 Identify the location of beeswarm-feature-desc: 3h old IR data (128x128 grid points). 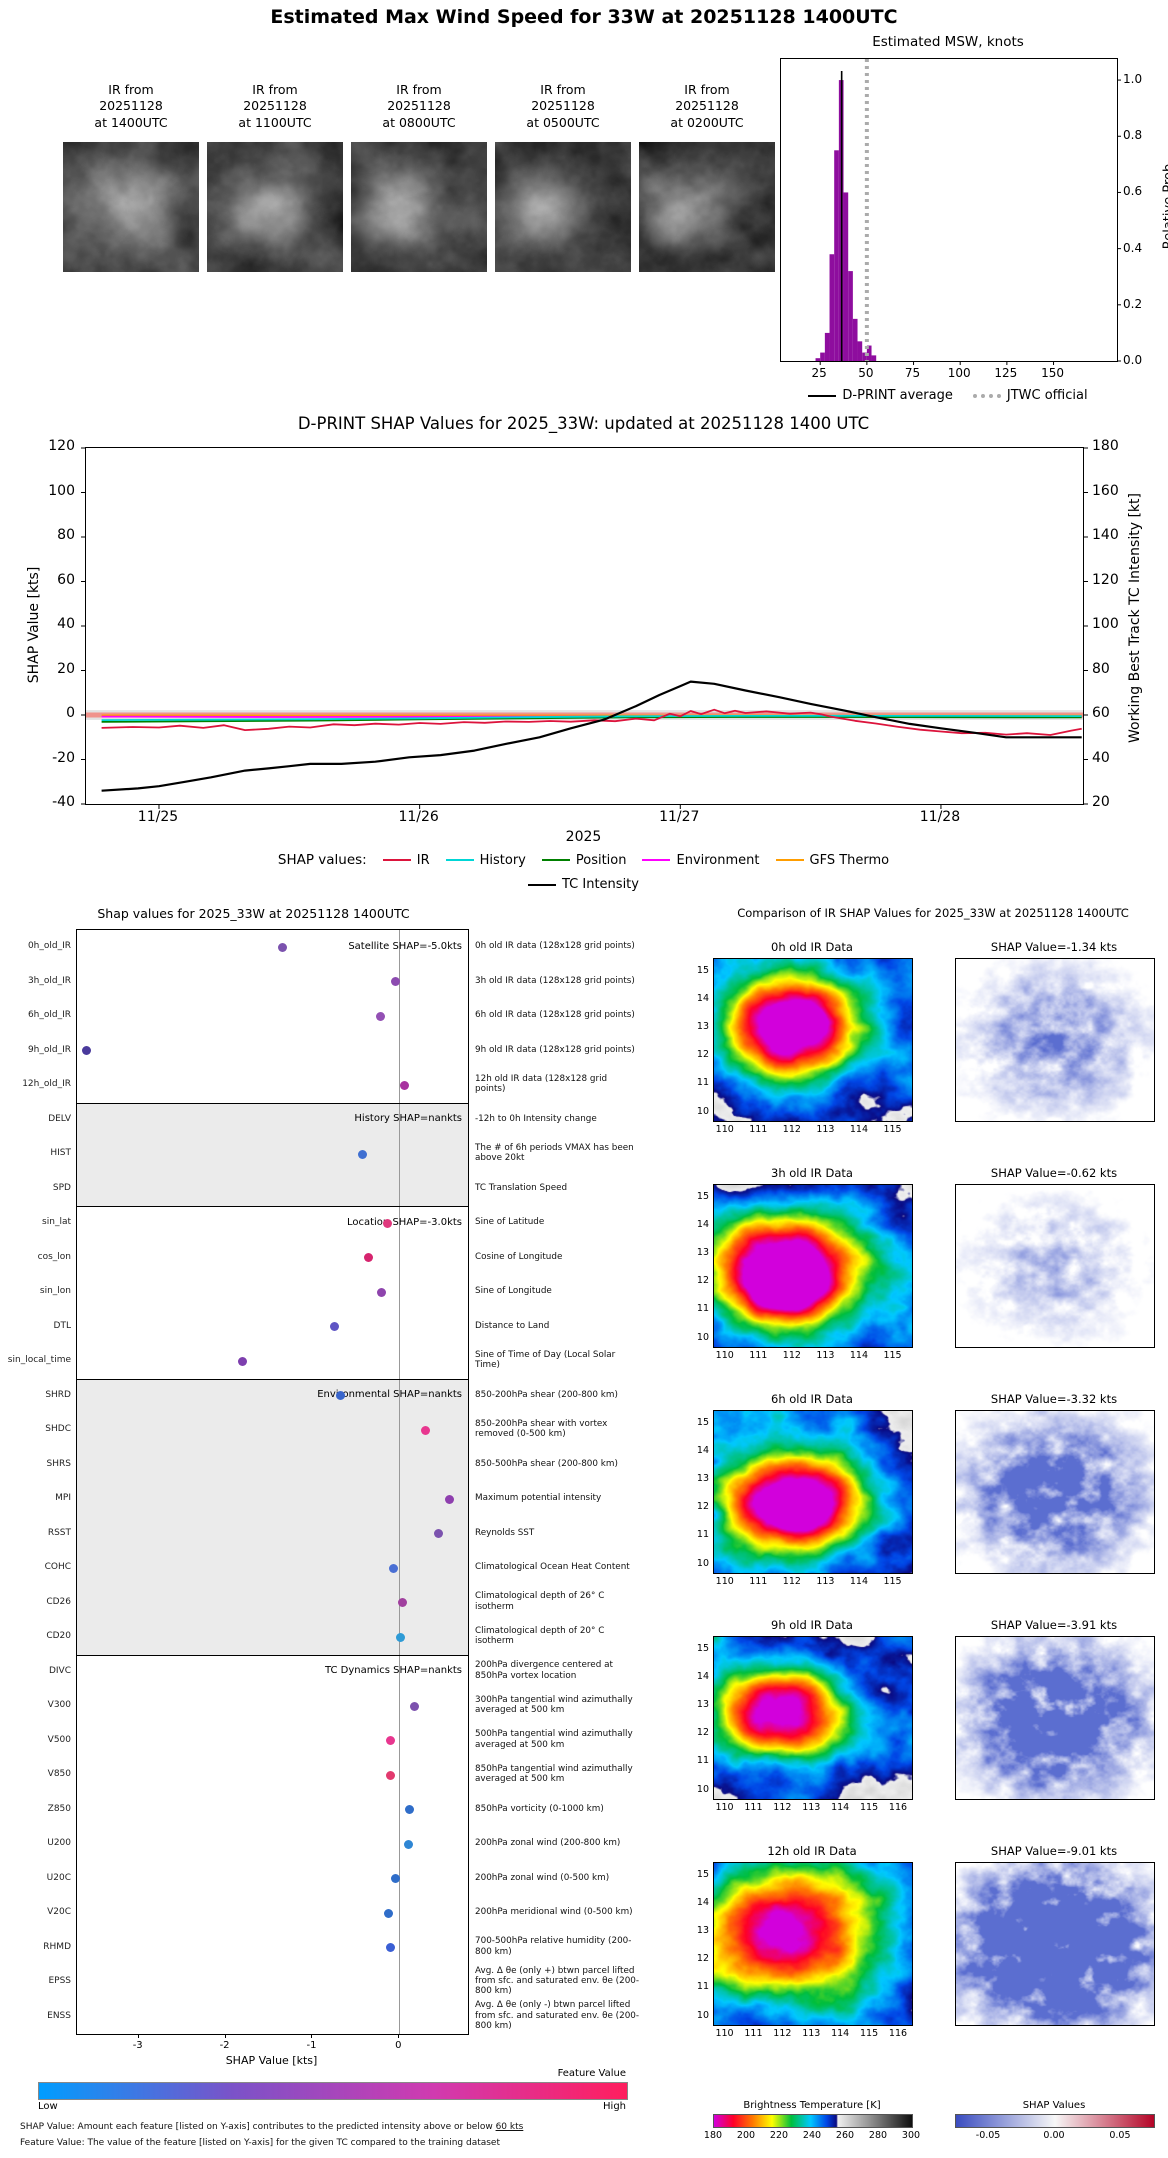
(555, 980).